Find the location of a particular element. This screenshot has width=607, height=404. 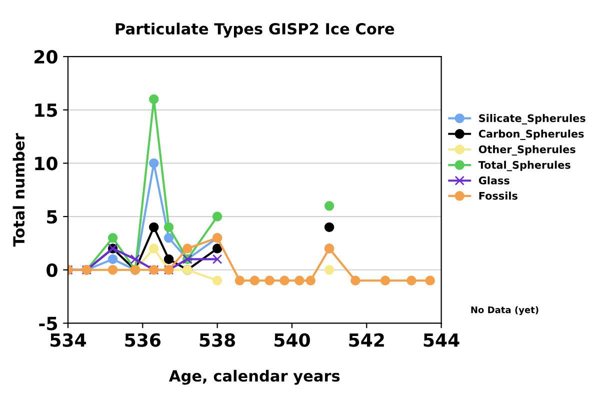

chart-title: Particulate Types GISP2 Ice Core is located at coordinates (255, 30).